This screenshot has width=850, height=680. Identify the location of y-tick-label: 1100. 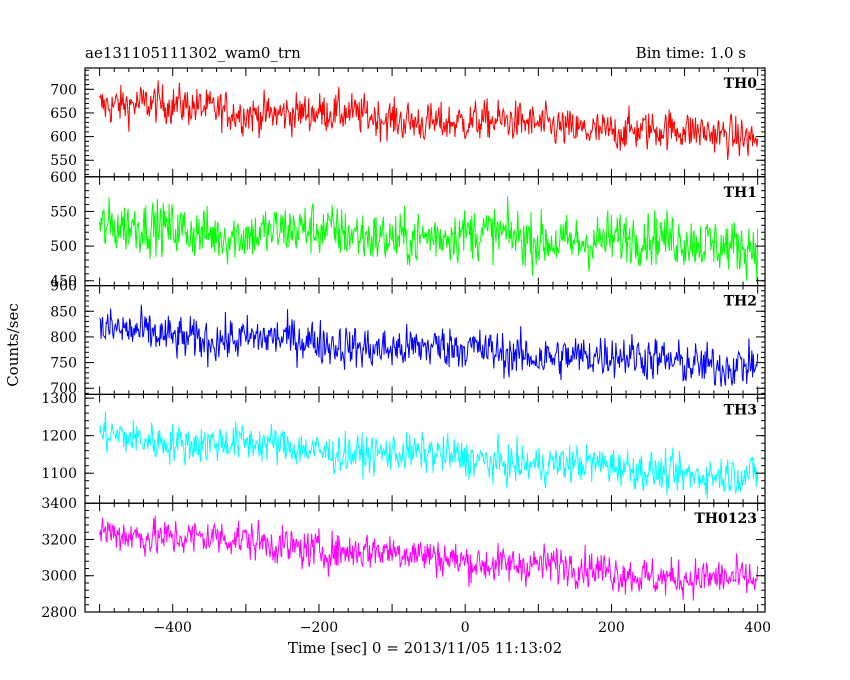
(59, 474).